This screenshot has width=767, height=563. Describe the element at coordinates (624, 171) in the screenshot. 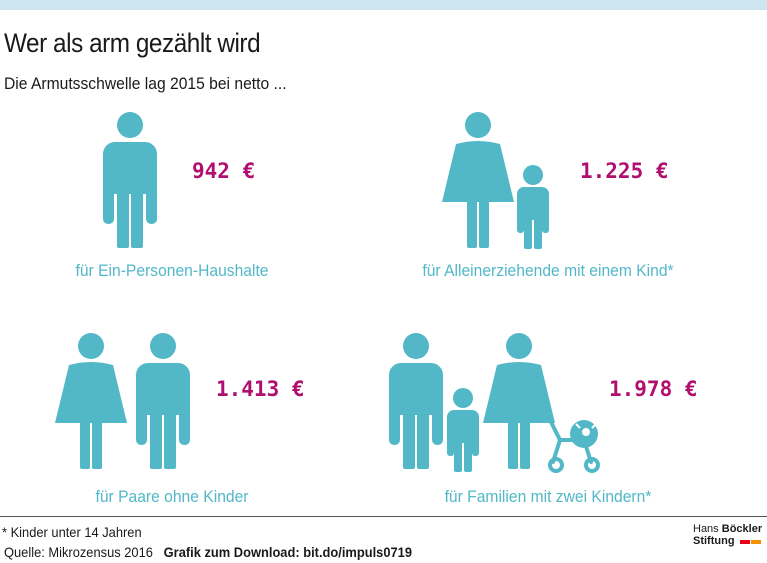

I see `price-single-parent: 1.225 €` at that location.